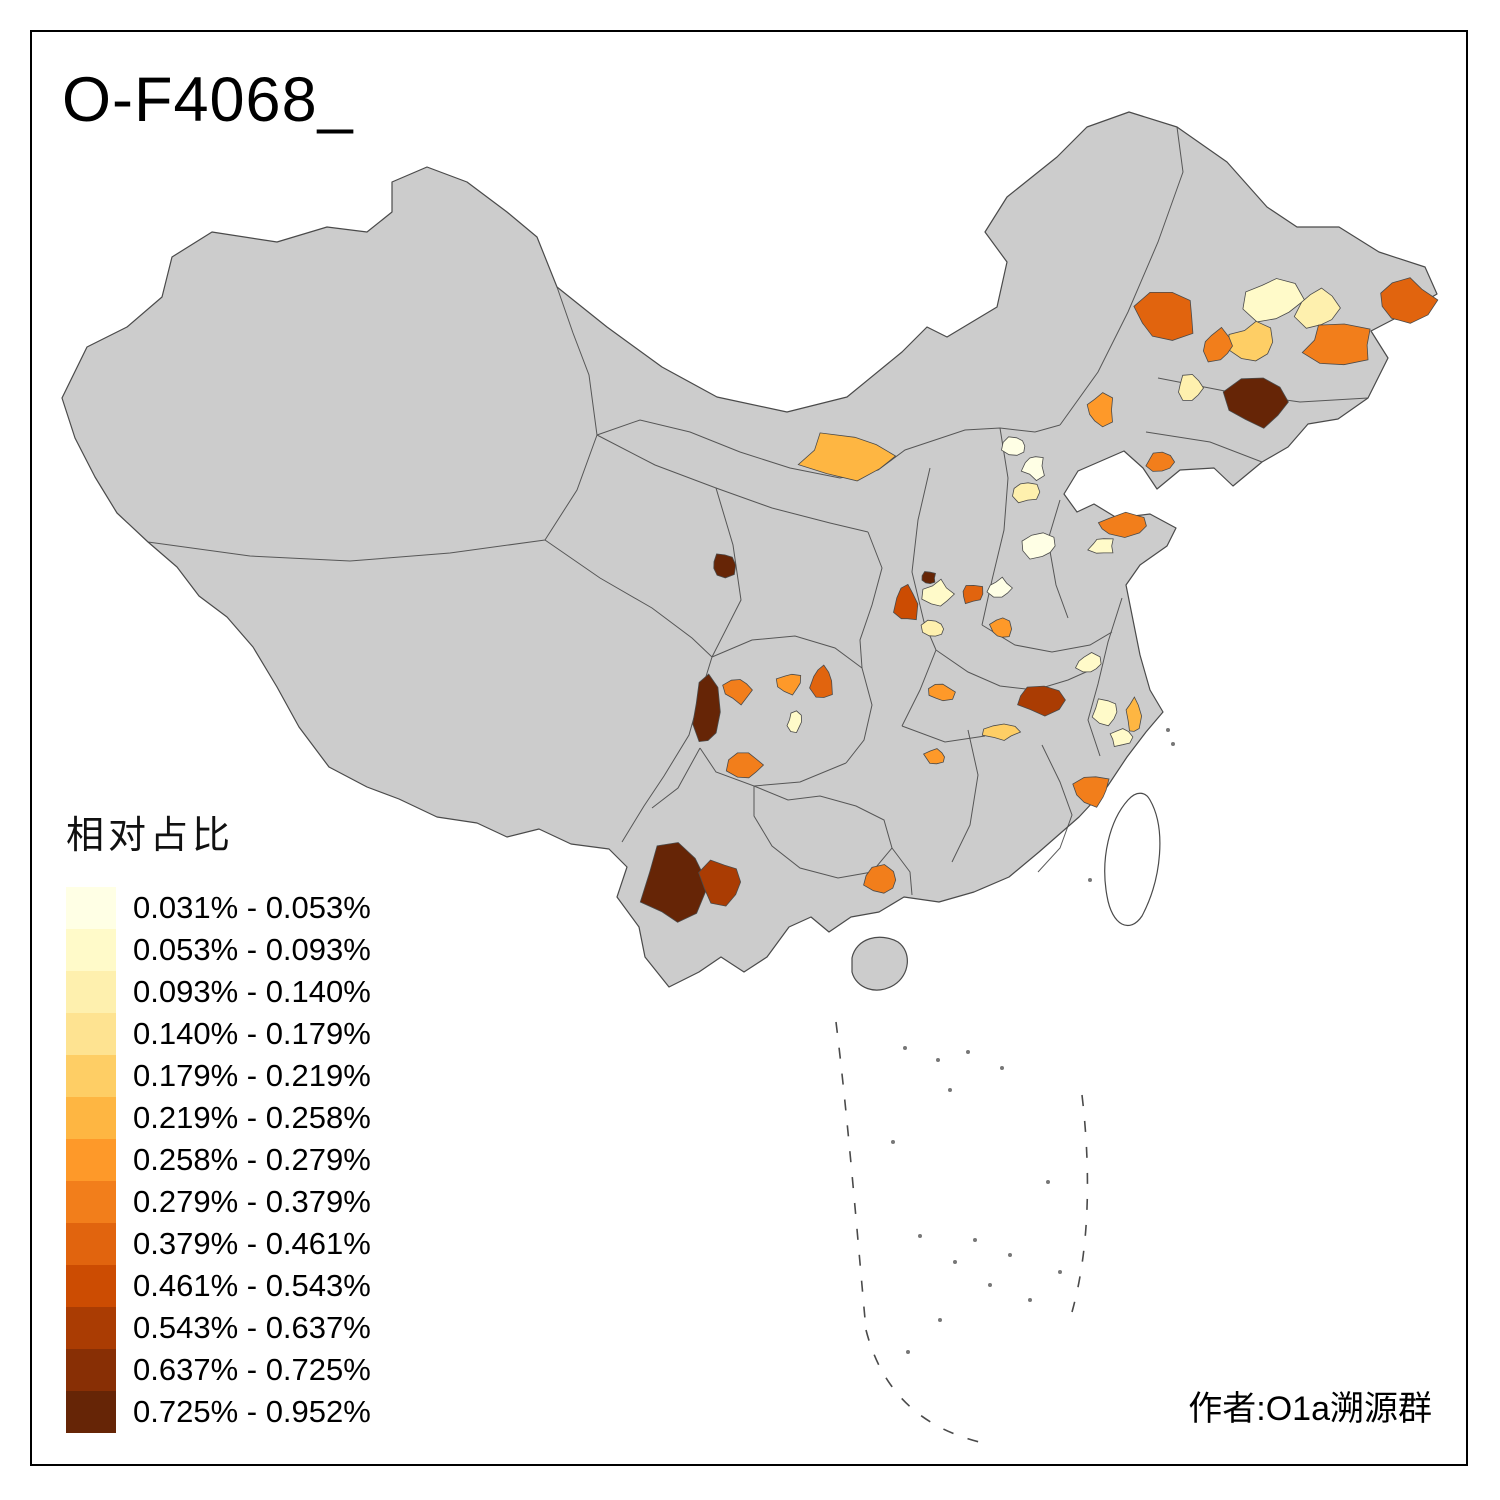 The image size is (1500, 1500). I want to click on legend-entry: 0.140% - 0.179%, so click(218, 1034).